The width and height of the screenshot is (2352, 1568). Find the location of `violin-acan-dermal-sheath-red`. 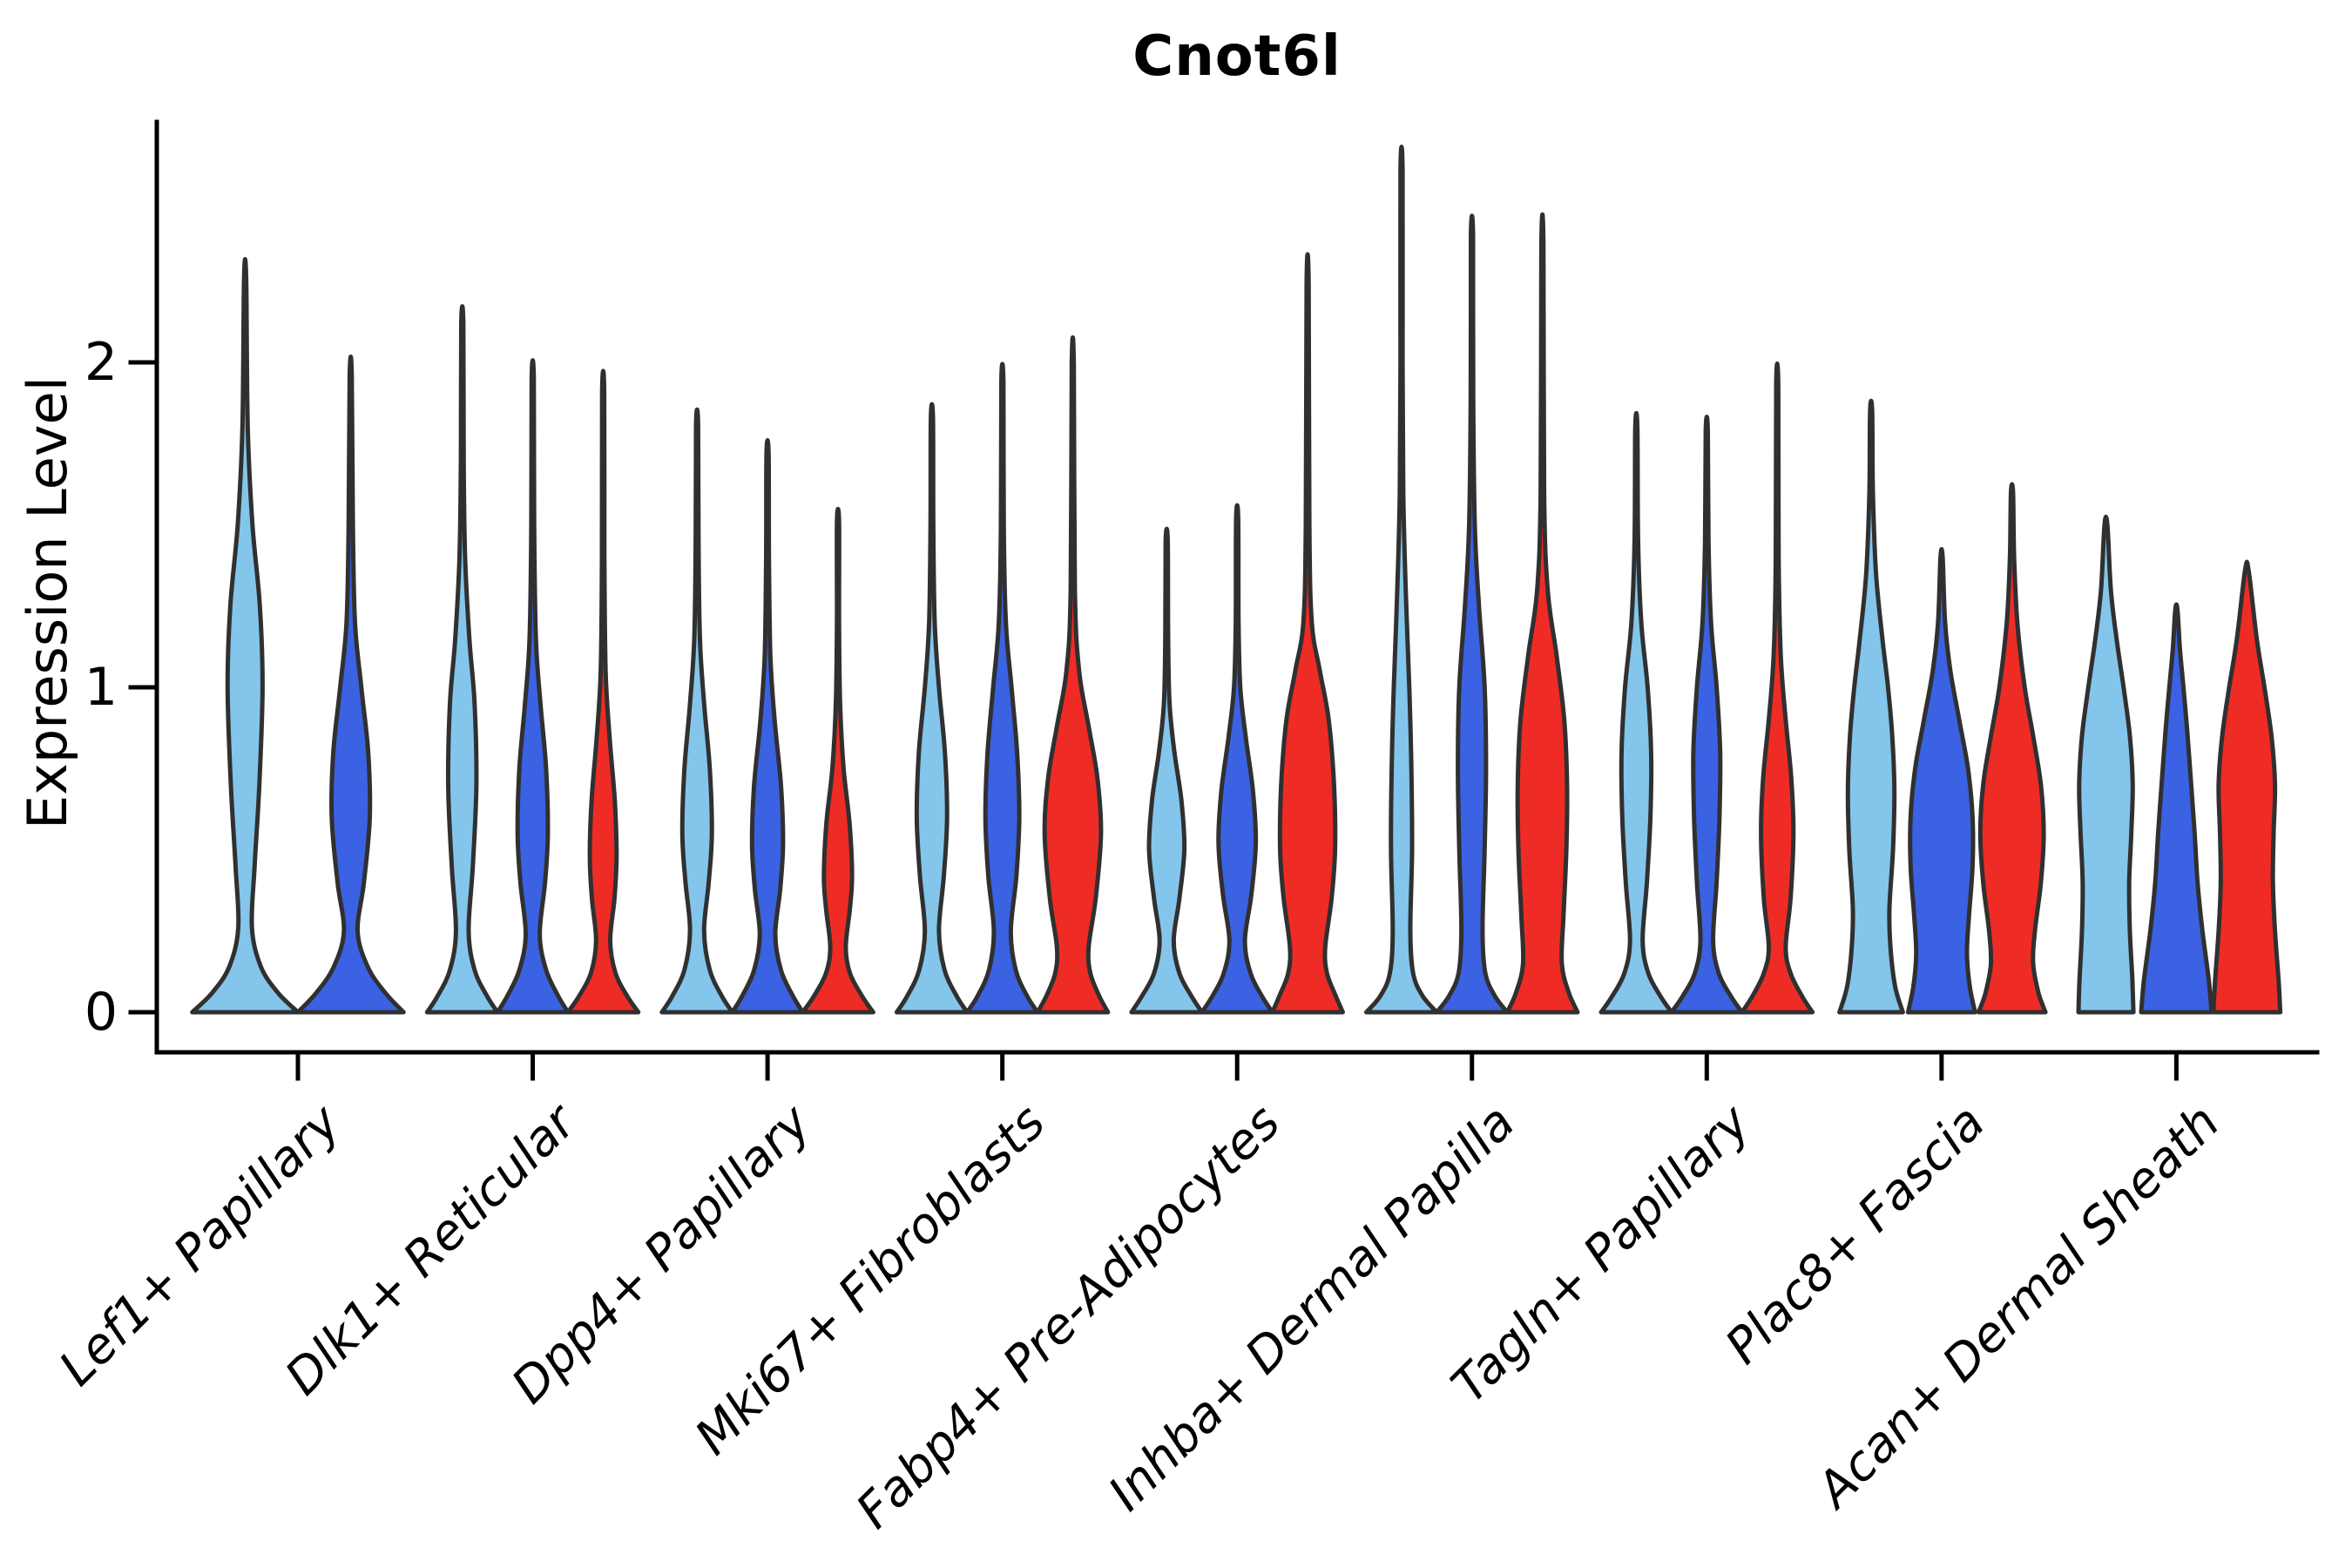

violin-acan-dermal-sheath-red is located at coordinates (2247, 787).